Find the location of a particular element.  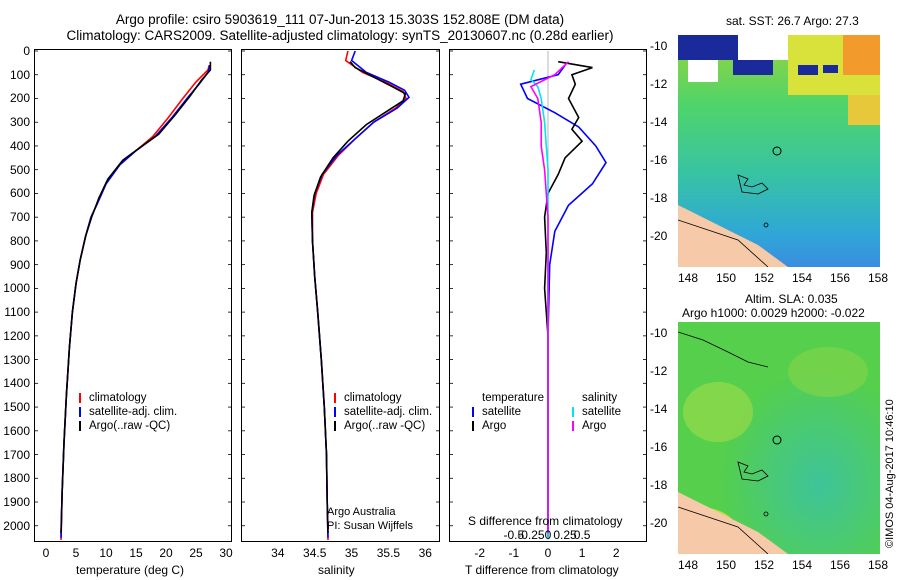

depth-tick-label: 1000 is located at coordinates (16, 288).